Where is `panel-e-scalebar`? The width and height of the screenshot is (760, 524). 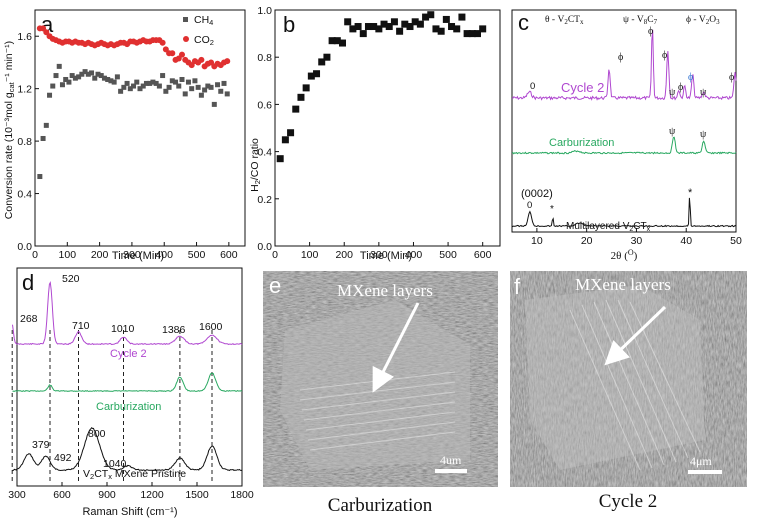
panel-e-scalebar is located at coordinates (451, 471).